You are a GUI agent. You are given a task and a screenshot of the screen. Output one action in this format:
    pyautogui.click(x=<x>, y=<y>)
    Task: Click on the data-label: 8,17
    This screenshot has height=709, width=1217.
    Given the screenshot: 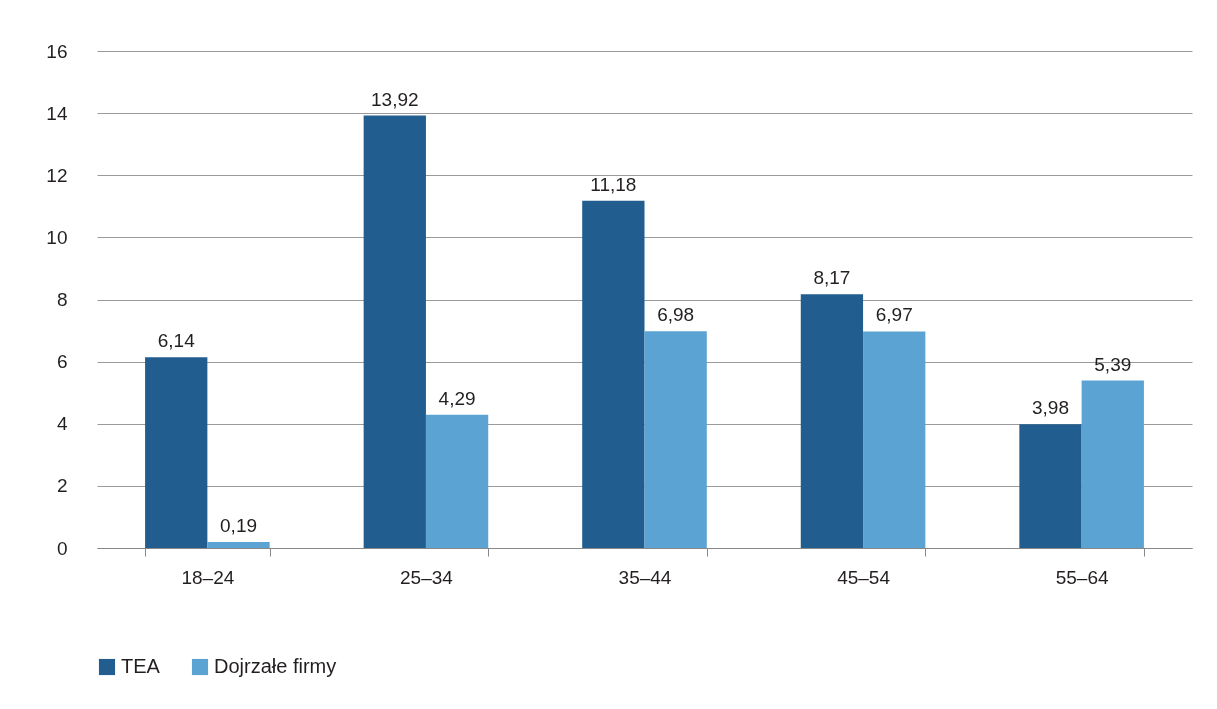 What is the action you would take?
    pyautogui.click(x=832, y=278)
    